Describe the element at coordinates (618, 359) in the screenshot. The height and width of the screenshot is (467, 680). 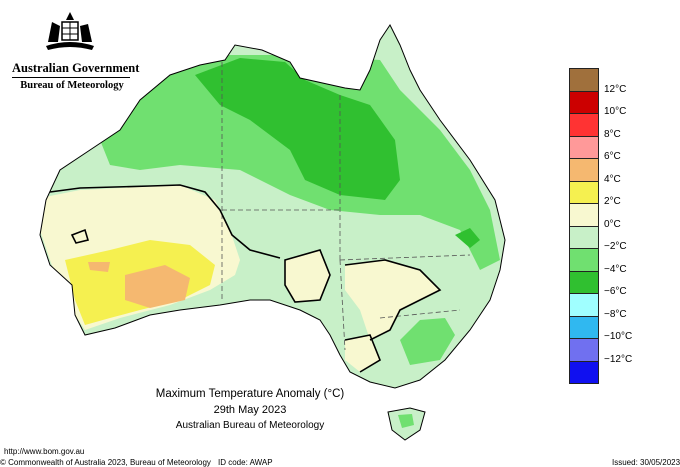
I see `legend-label: −12°C` at that location.